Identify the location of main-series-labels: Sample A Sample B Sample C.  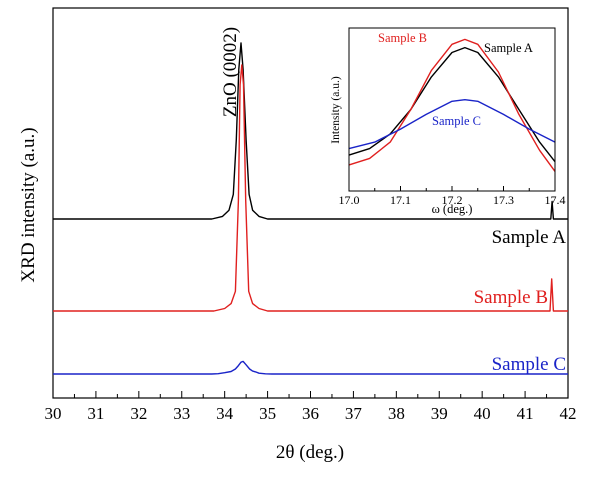
(520, 301).